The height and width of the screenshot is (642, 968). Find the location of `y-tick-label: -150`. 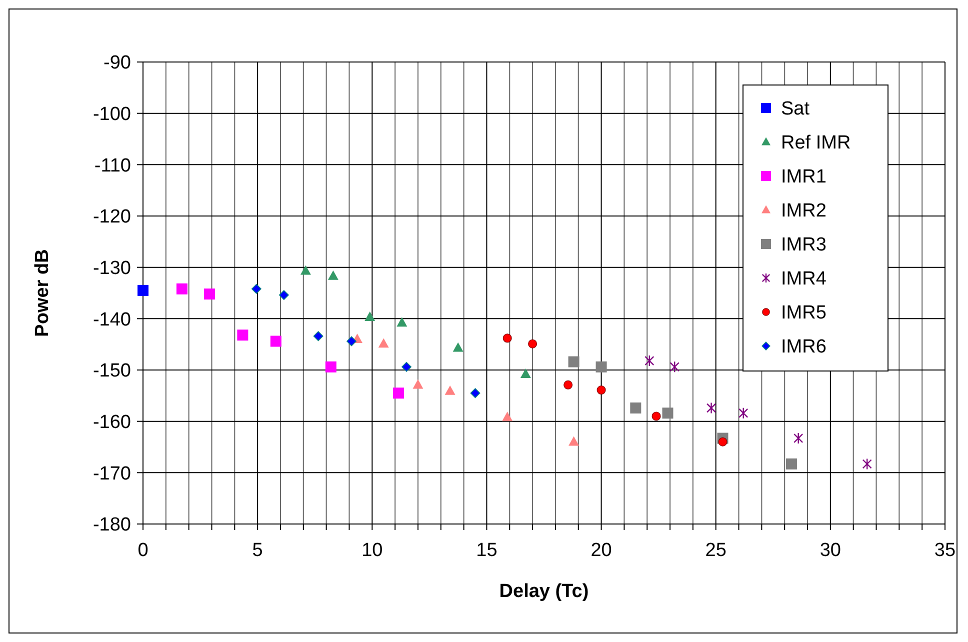

y-tick-label: -150 is located at coordinates (111, 371).